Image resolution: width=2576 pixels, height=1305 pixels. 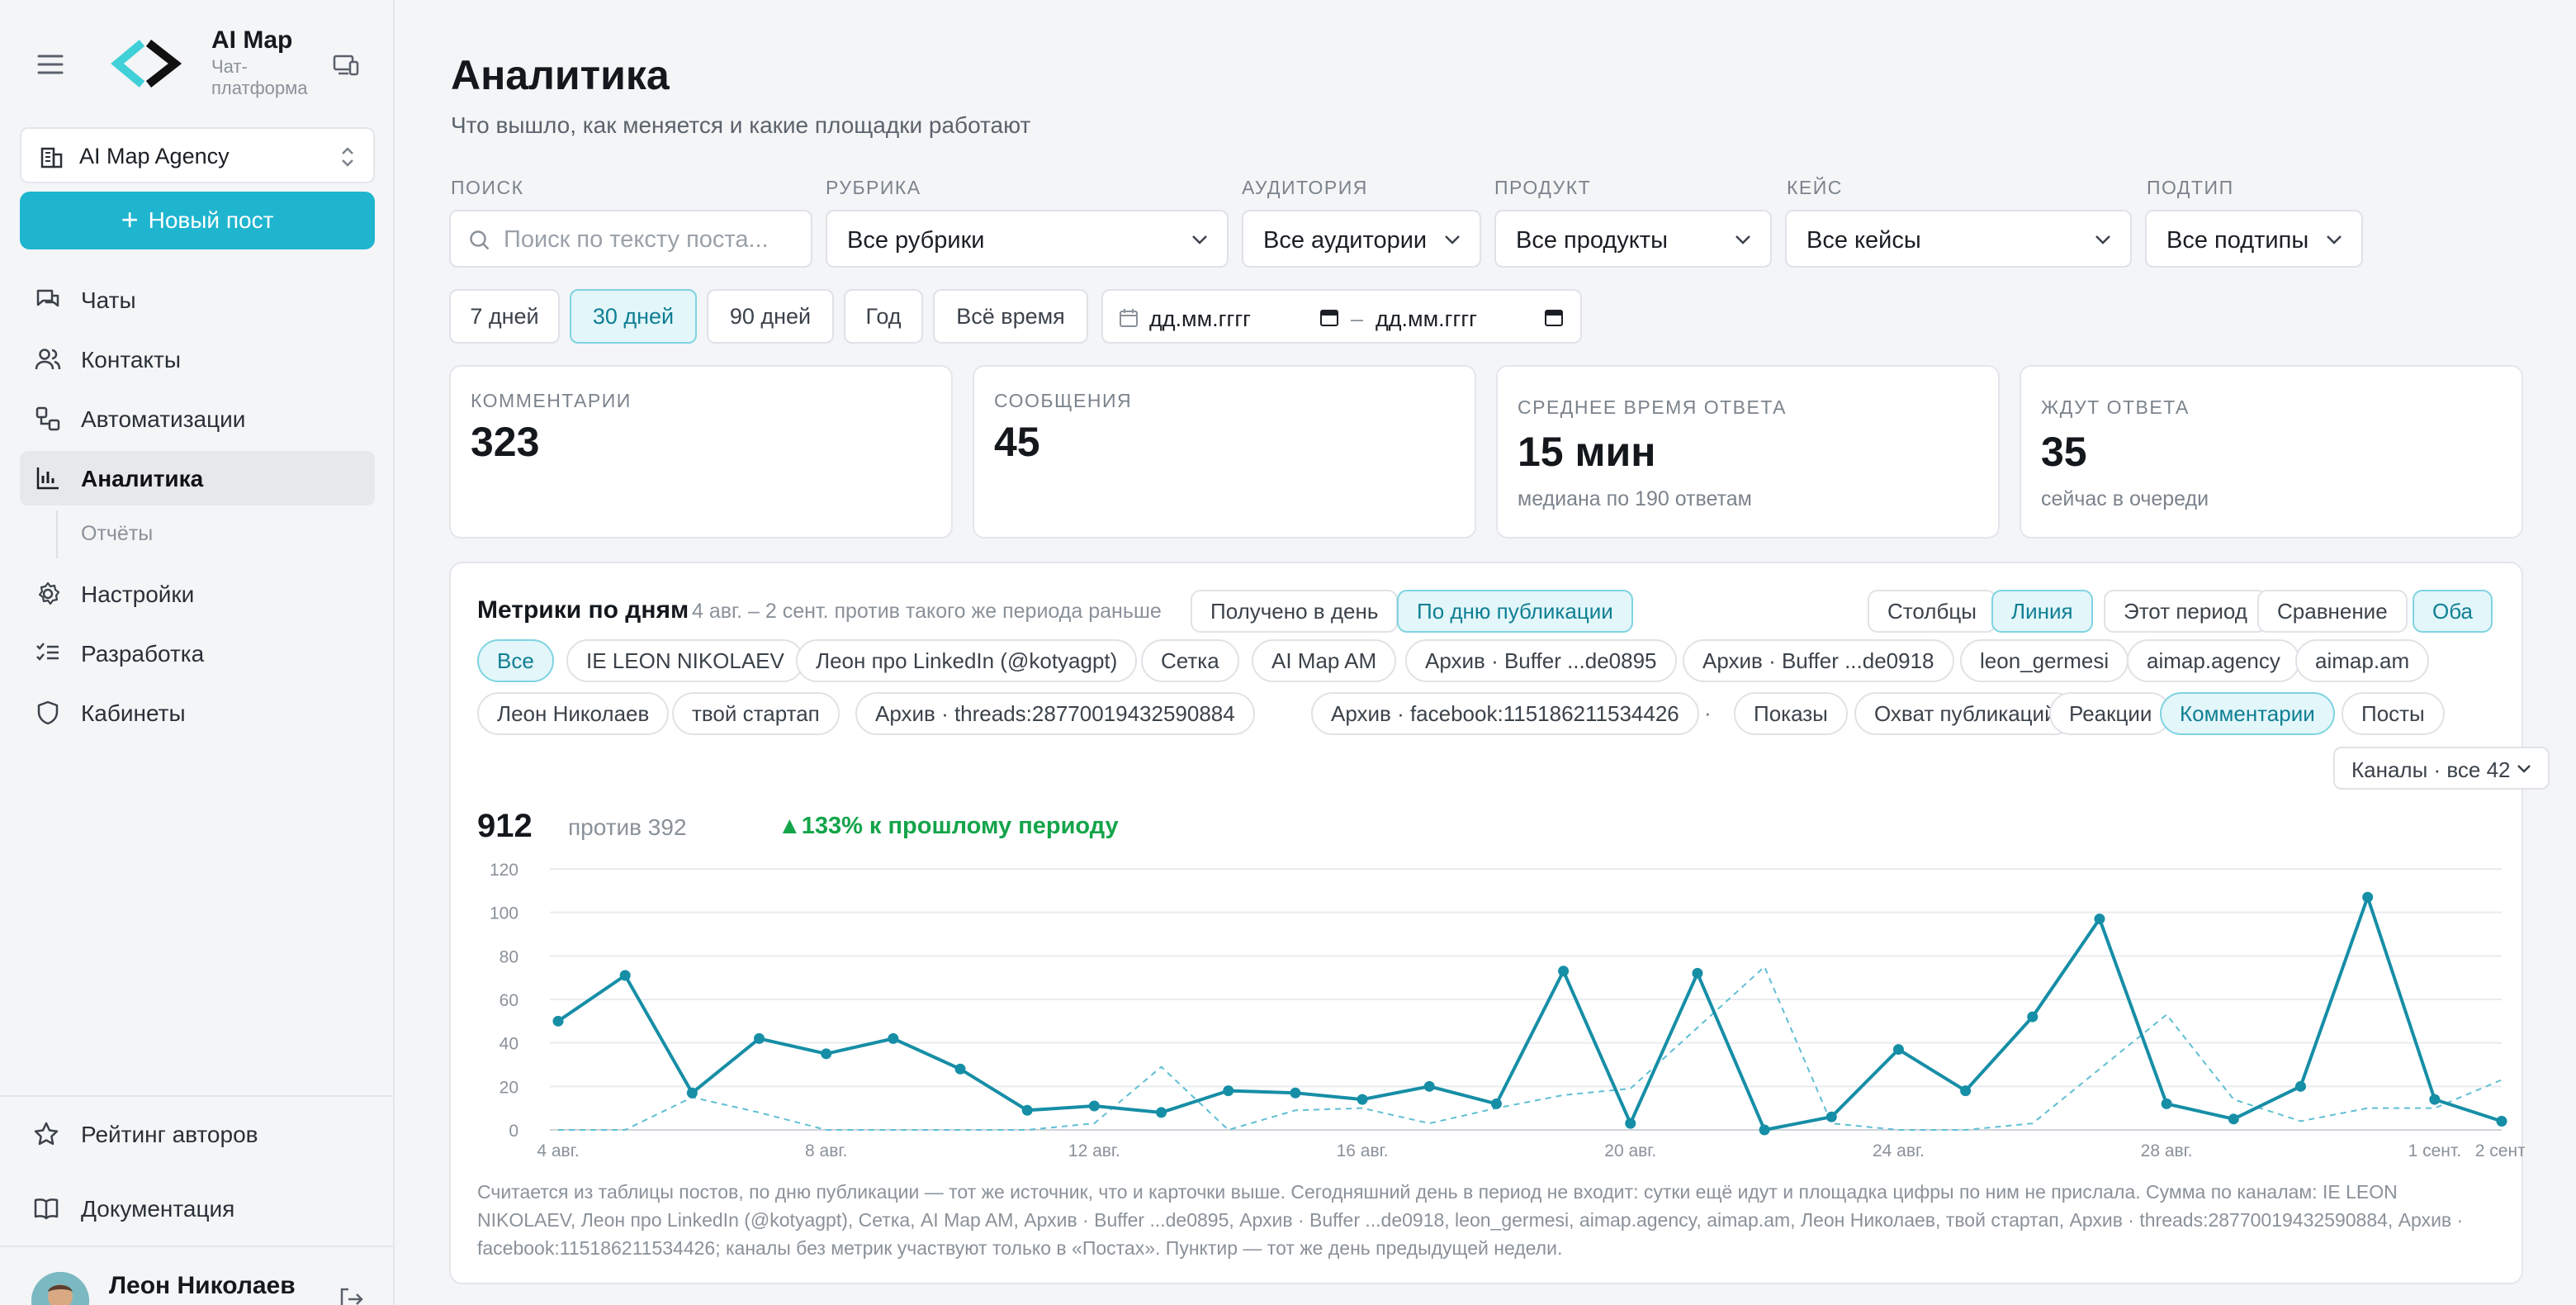 I want to click on sidebar-item-docs: Документация, so click(x=197, y=1208).